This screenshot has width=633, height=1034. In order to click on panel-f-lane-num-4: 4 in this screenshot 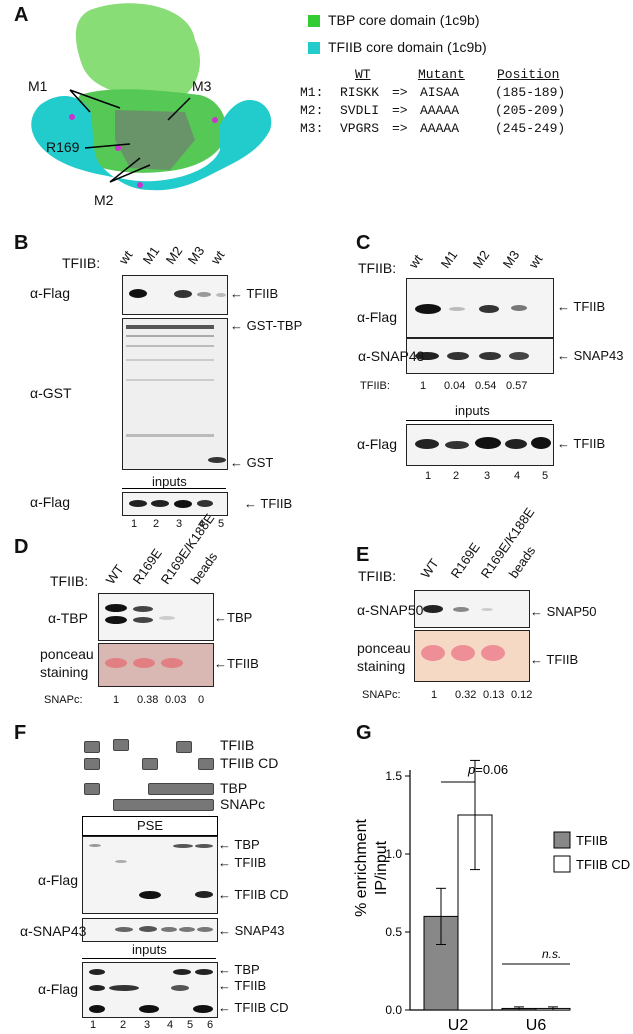, I will do `click(170, 1025)`.